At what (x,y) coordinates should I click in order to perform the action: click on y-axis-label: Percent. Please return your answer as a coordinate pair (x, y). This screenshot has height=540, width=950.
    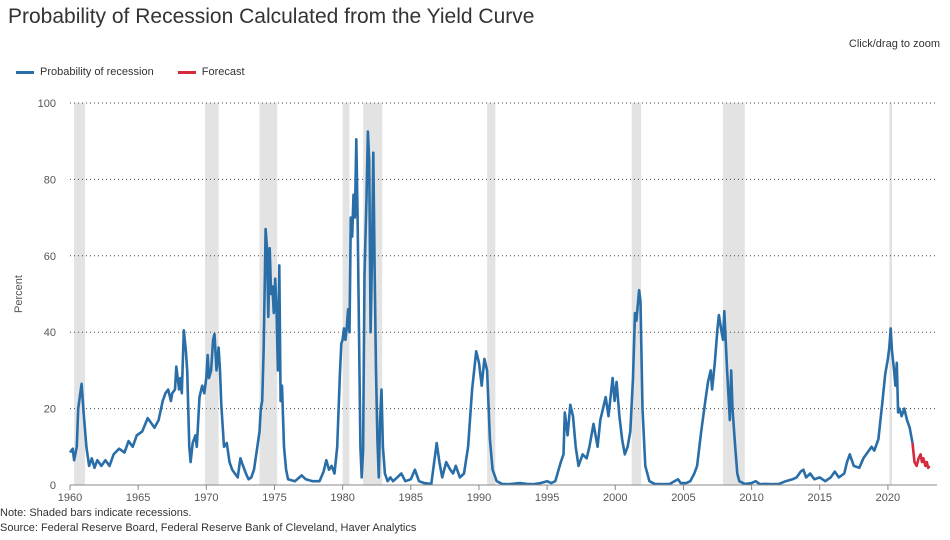
    Looking at the image, I should click on (19, 294).